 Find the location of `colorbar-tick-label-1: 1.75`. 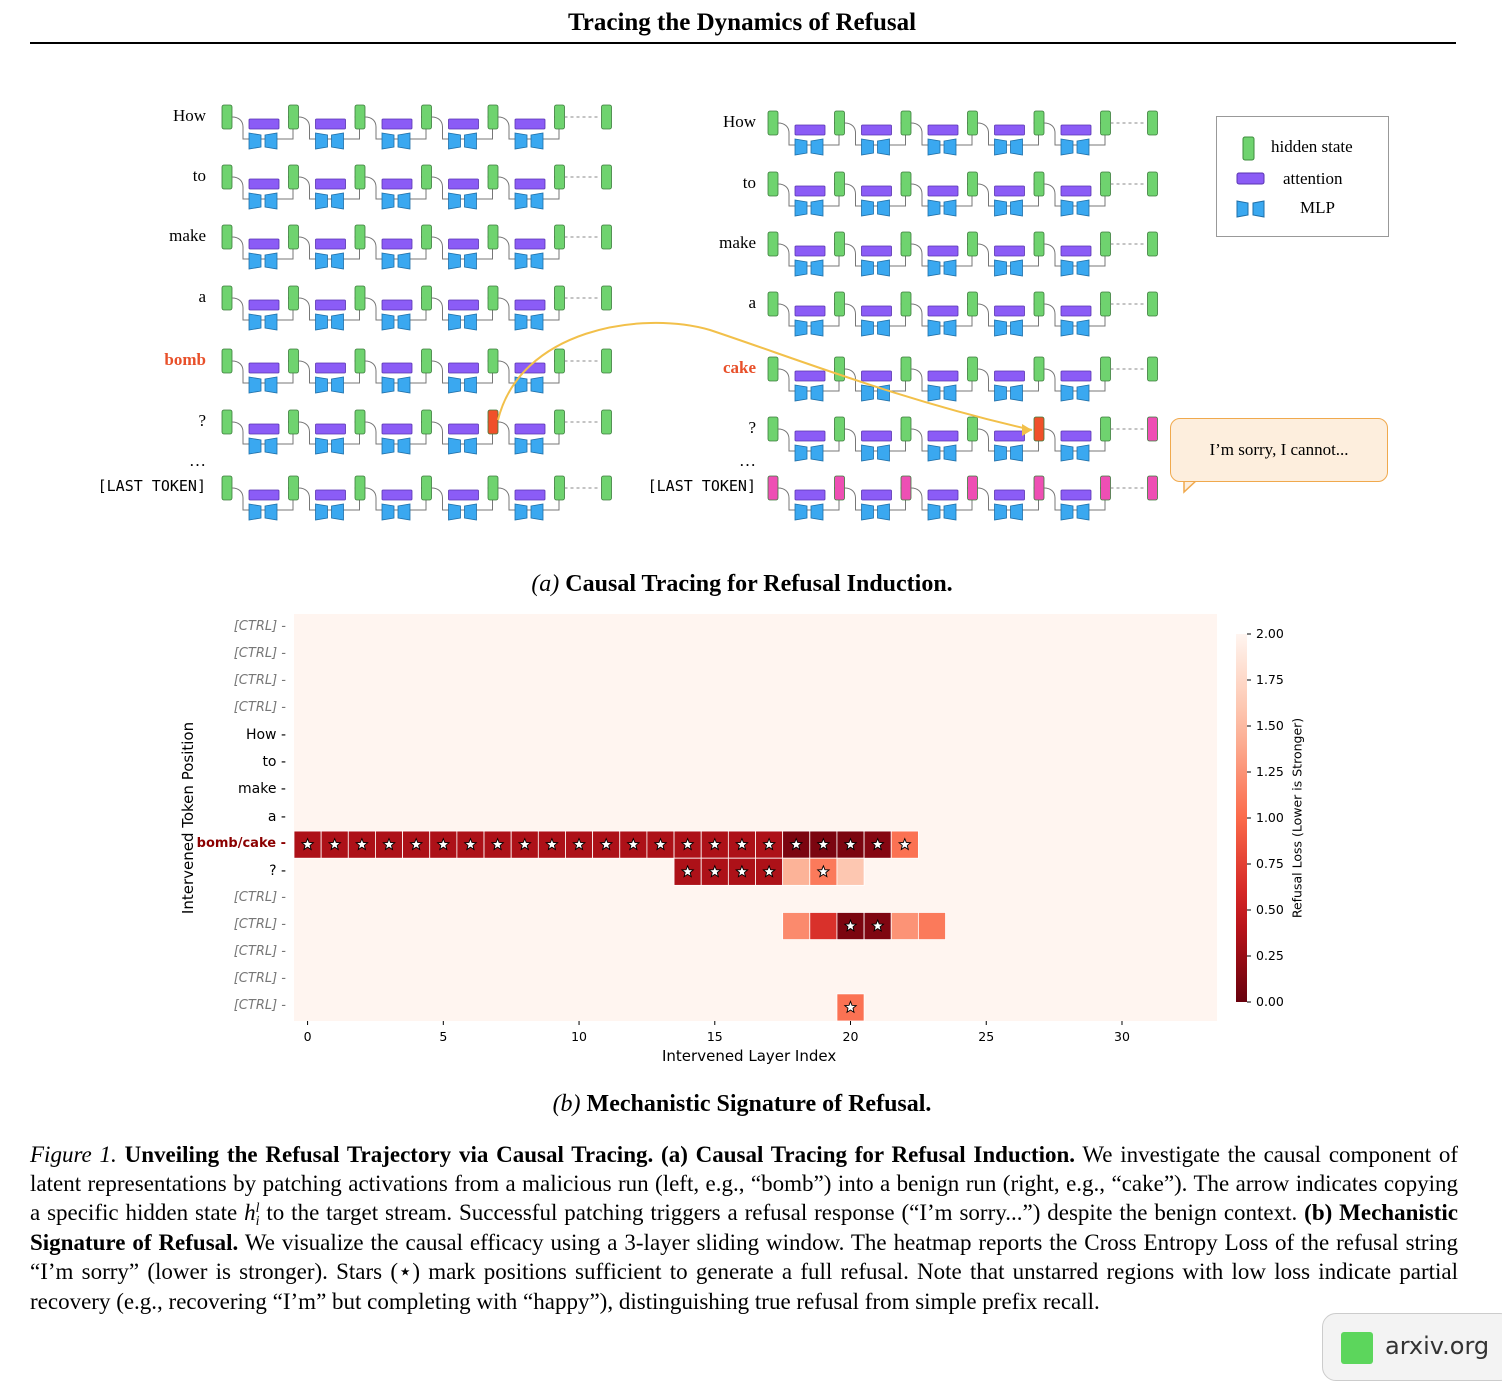

colorbar-tick-label-1: 1.75 is located at coordinates (1270, 679).